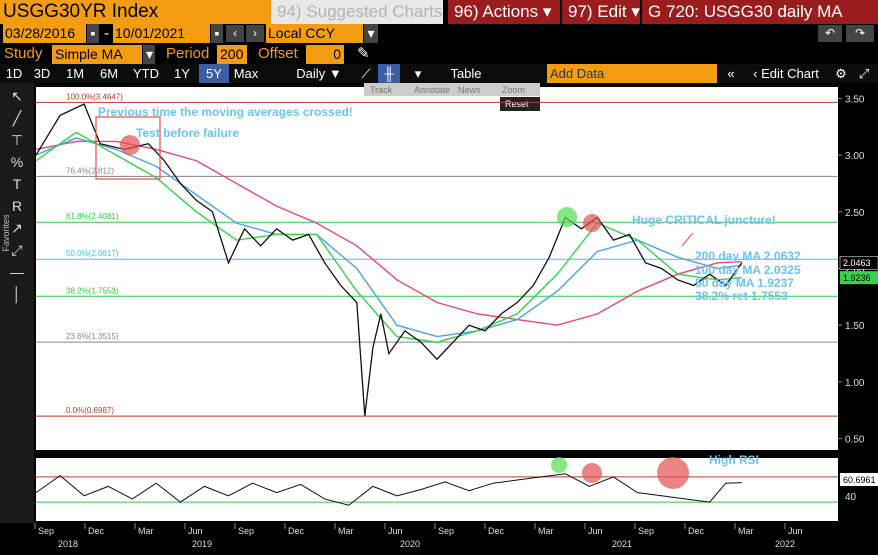  What do you see at coordinates (366, 73) in the screenshot?
I see `line-chart-icon: ⟋` at bounding box center [366, 73].